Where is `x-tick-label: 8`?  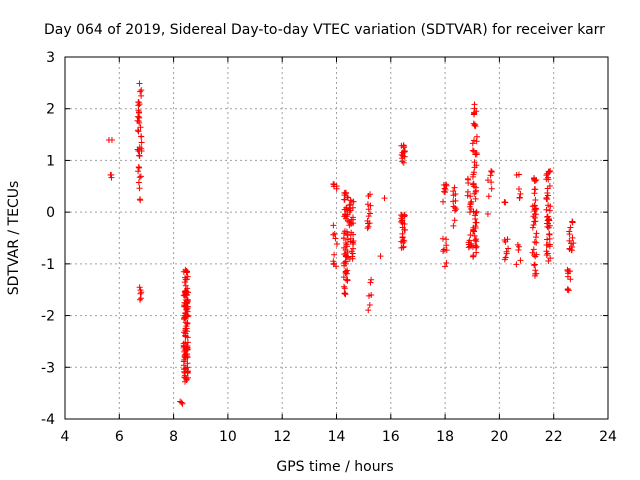 x-tick-label: 8 is located at coordinates (173, 437).